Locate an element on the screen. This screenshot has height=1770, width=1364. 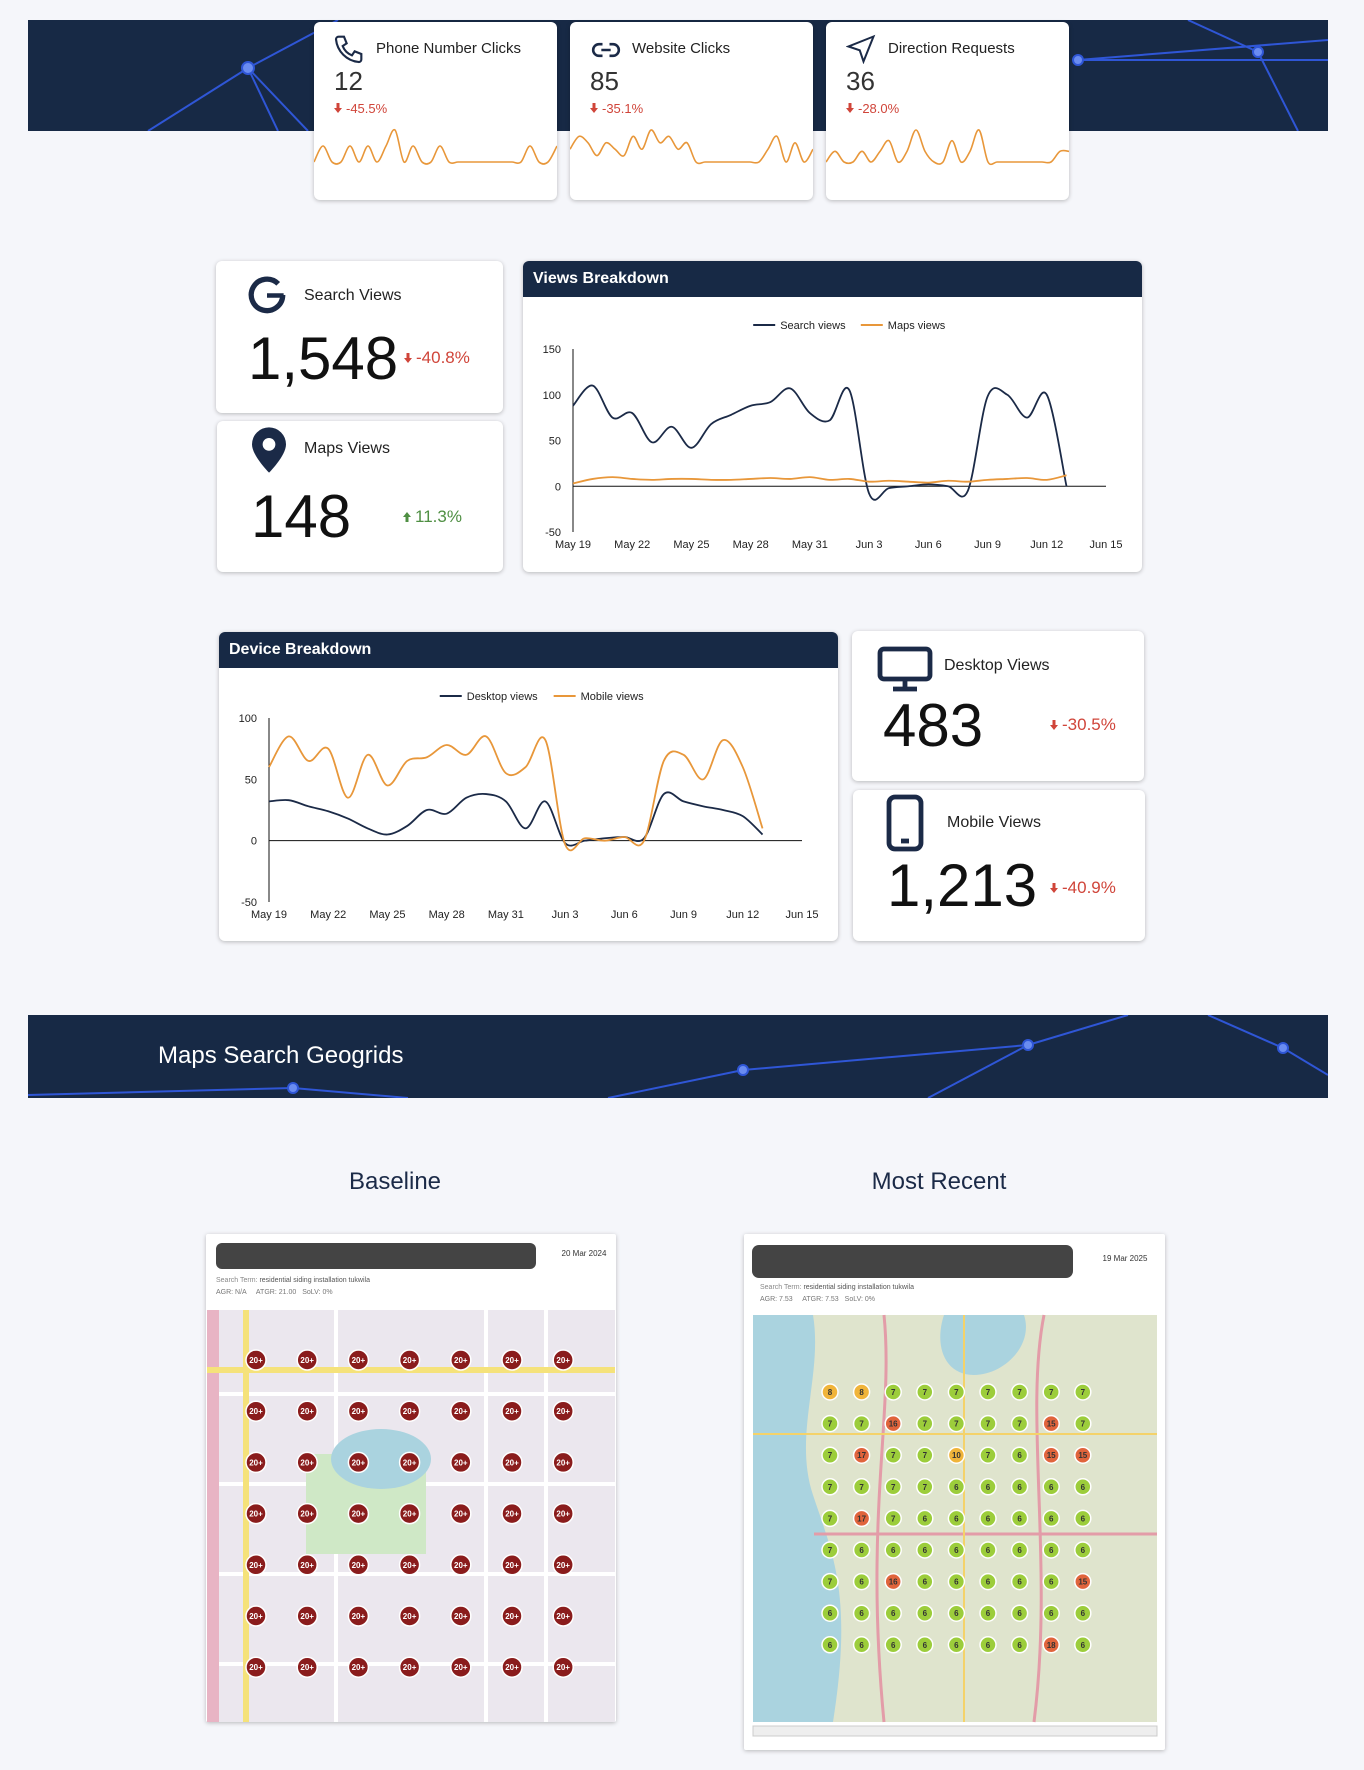
chart-title: Views Breakdown is located at coordinates (832, 279).